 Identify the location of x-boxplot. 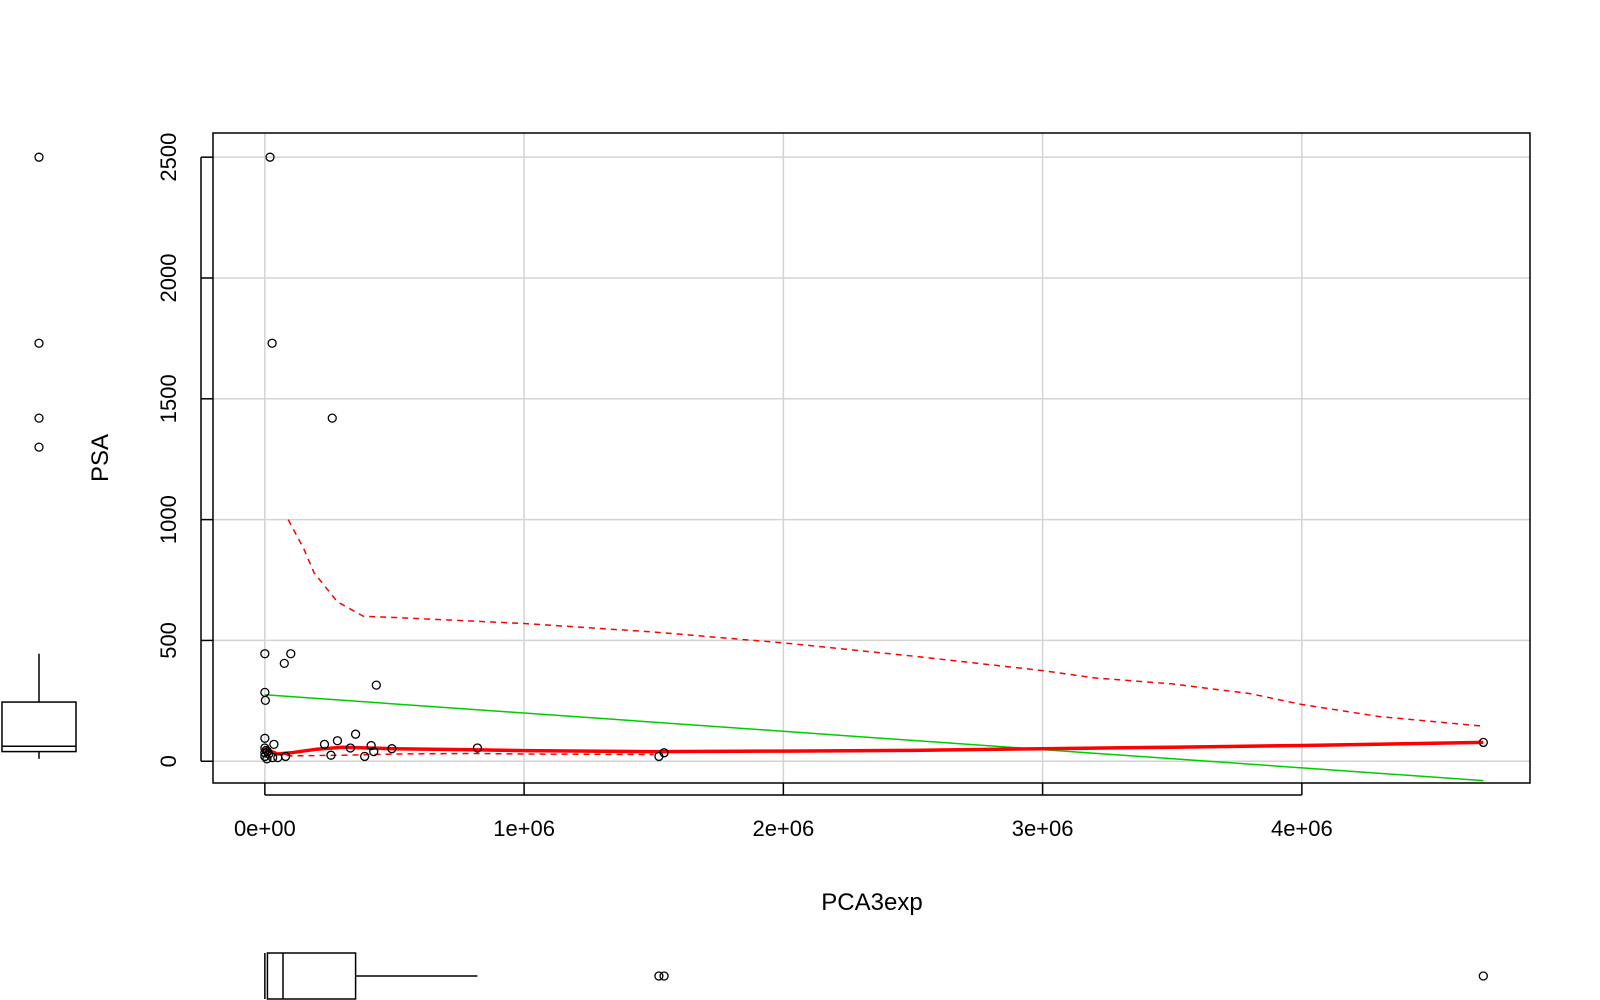
(876, 976).